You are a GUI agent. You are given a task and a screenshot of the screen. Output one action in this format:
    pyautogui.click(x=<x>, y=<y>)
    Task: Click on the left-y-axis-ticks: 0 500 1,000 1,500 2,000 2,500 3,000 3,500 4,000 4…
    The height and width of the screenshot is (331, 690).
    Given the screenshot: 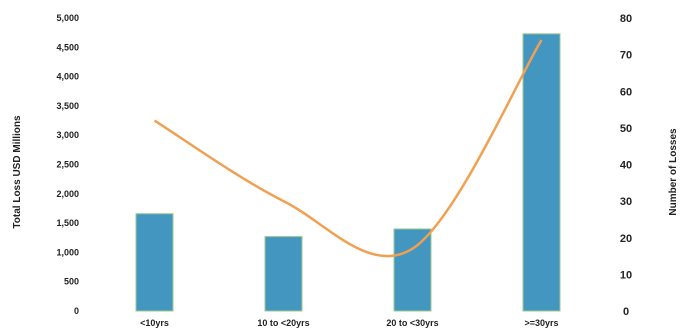 What is the action you would take?
    pyautogui.click(x=67, y=164)
    